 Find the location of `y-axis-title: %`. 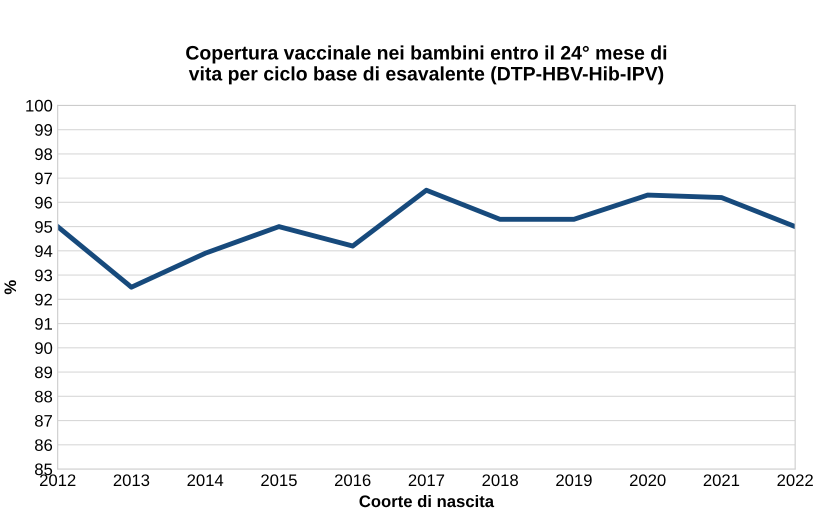

y-axis-title: % is located at coordinates (10, 287).